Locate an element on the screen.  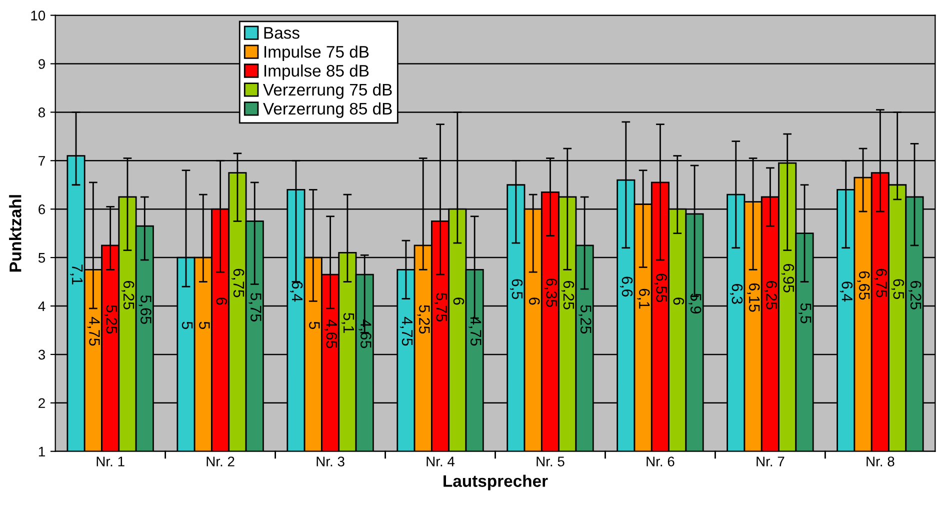
data-label: 6,6 is located at coordinates (626, 286).